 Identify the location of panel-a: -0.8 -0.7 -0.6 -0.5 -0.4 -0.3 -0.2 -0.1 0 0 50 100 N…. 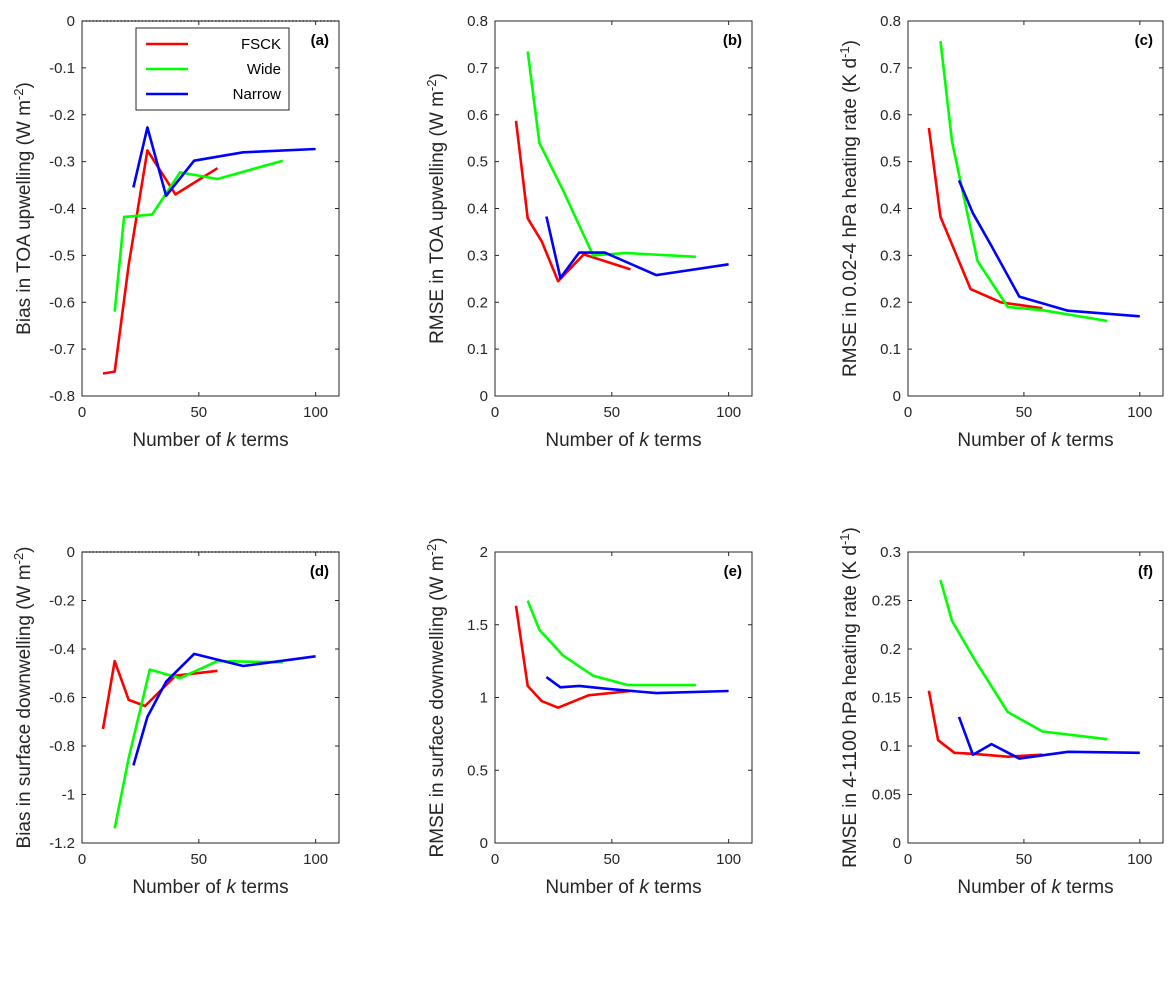
(175, 232).